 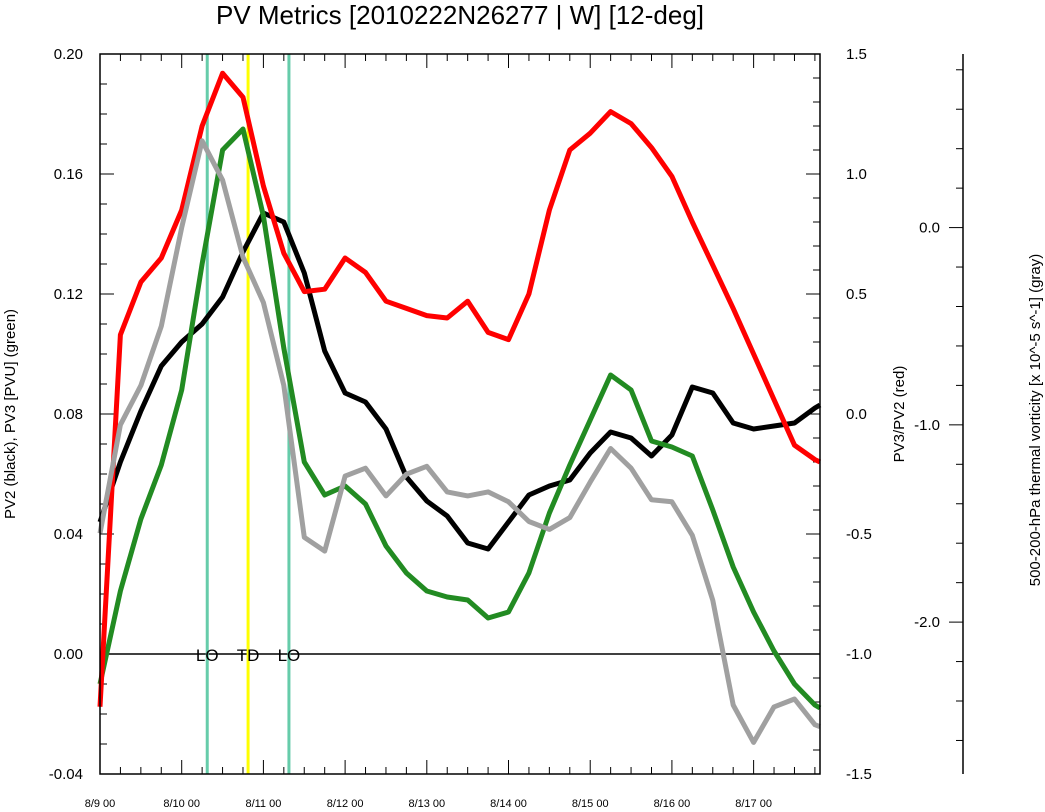 What do you see at coordinates (10, 414) in the screenshot?
I see `y-axis-label-left: PV2 (black), PV3 [PVU] (green)` at bounding box center [10, 414].